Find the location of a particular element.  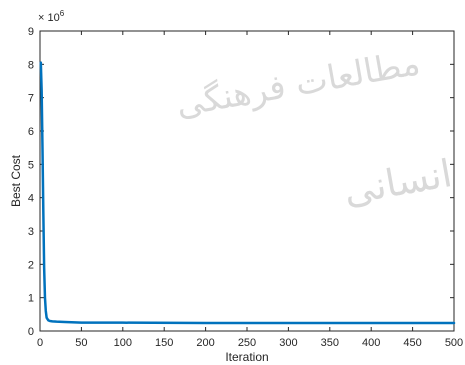

x-tick-label: 200 is located at coordinates (205, 343).